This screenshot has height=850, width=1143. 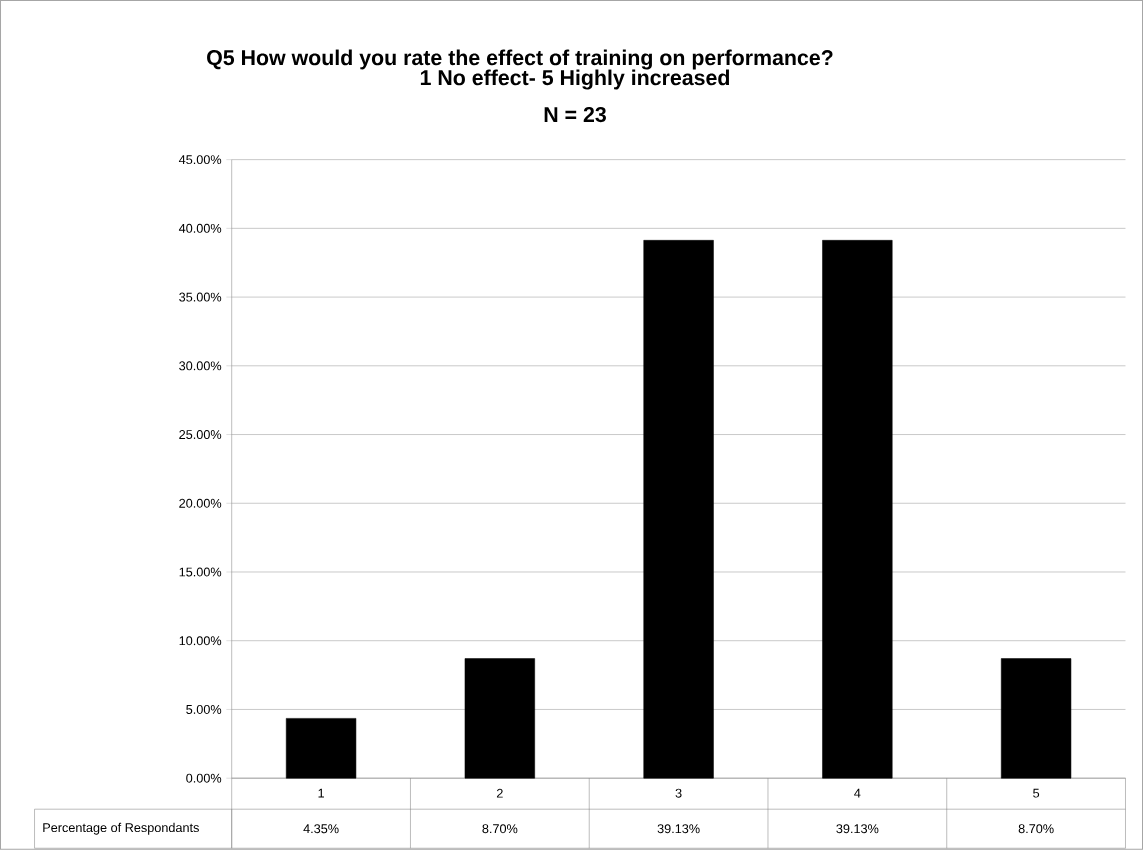 What do you see at coordinates (204, 710) in the screenshot?
I see `y-tick-label: 5.00%` at bounding box center [204, 710].